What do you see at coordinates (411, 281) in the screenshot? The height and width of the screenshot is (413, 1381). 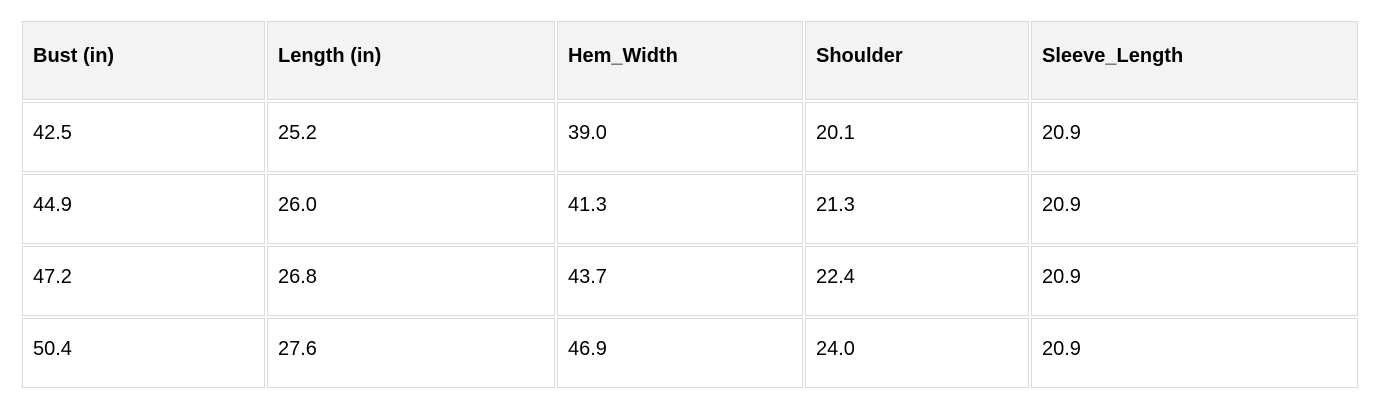 I see `table-cell: 26.8` at bounding box center [411, 281].